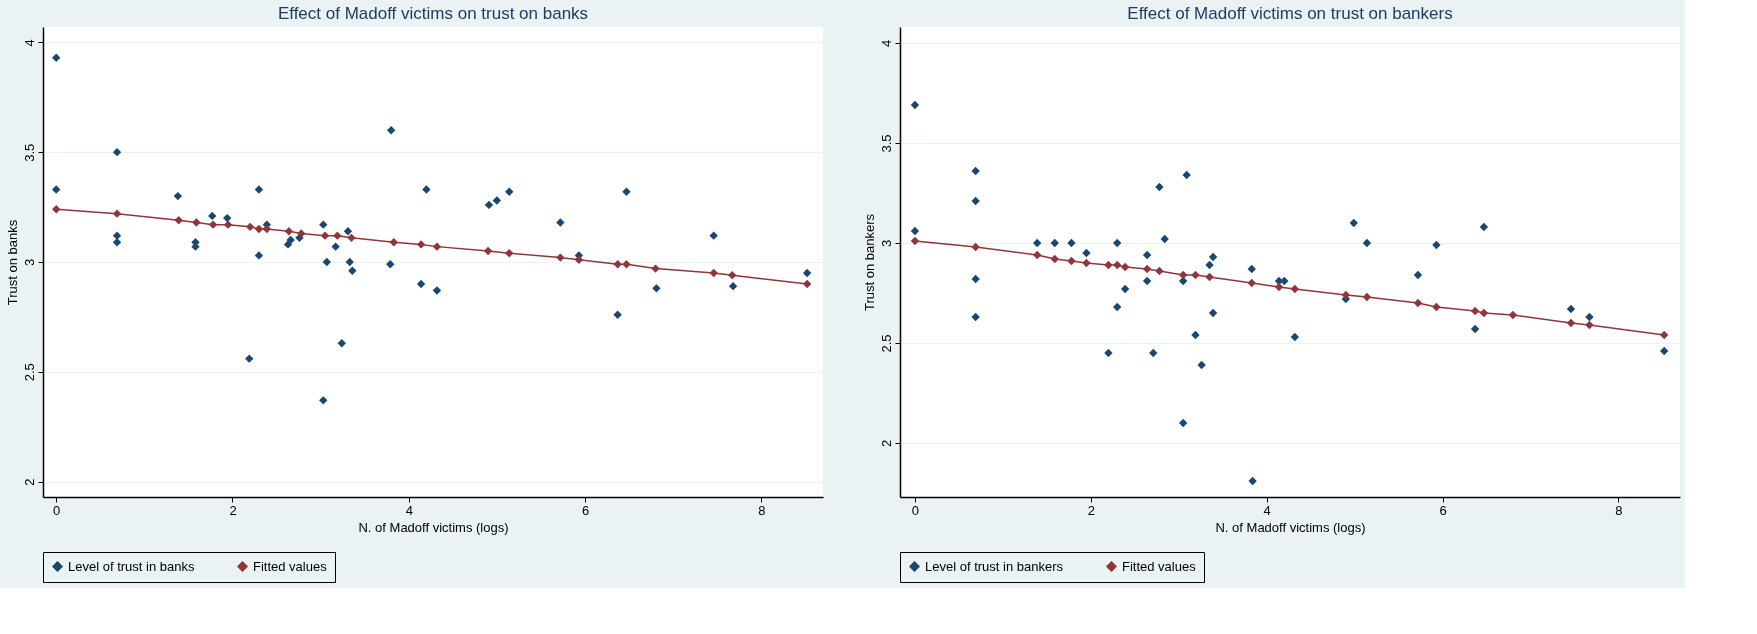 The height and width of the screenshot is (634, 1757). Describe the element at coordinates (29, 262) in the screenshot. I see `y-tick-label: 3` at that location.